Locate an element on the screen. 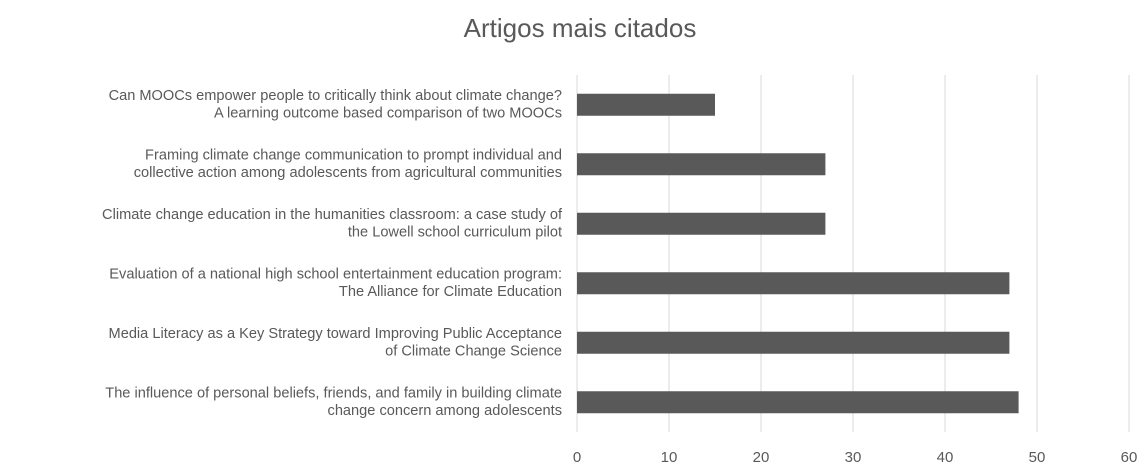  x-tick-label: 10 is located at coordinates (669, 457).